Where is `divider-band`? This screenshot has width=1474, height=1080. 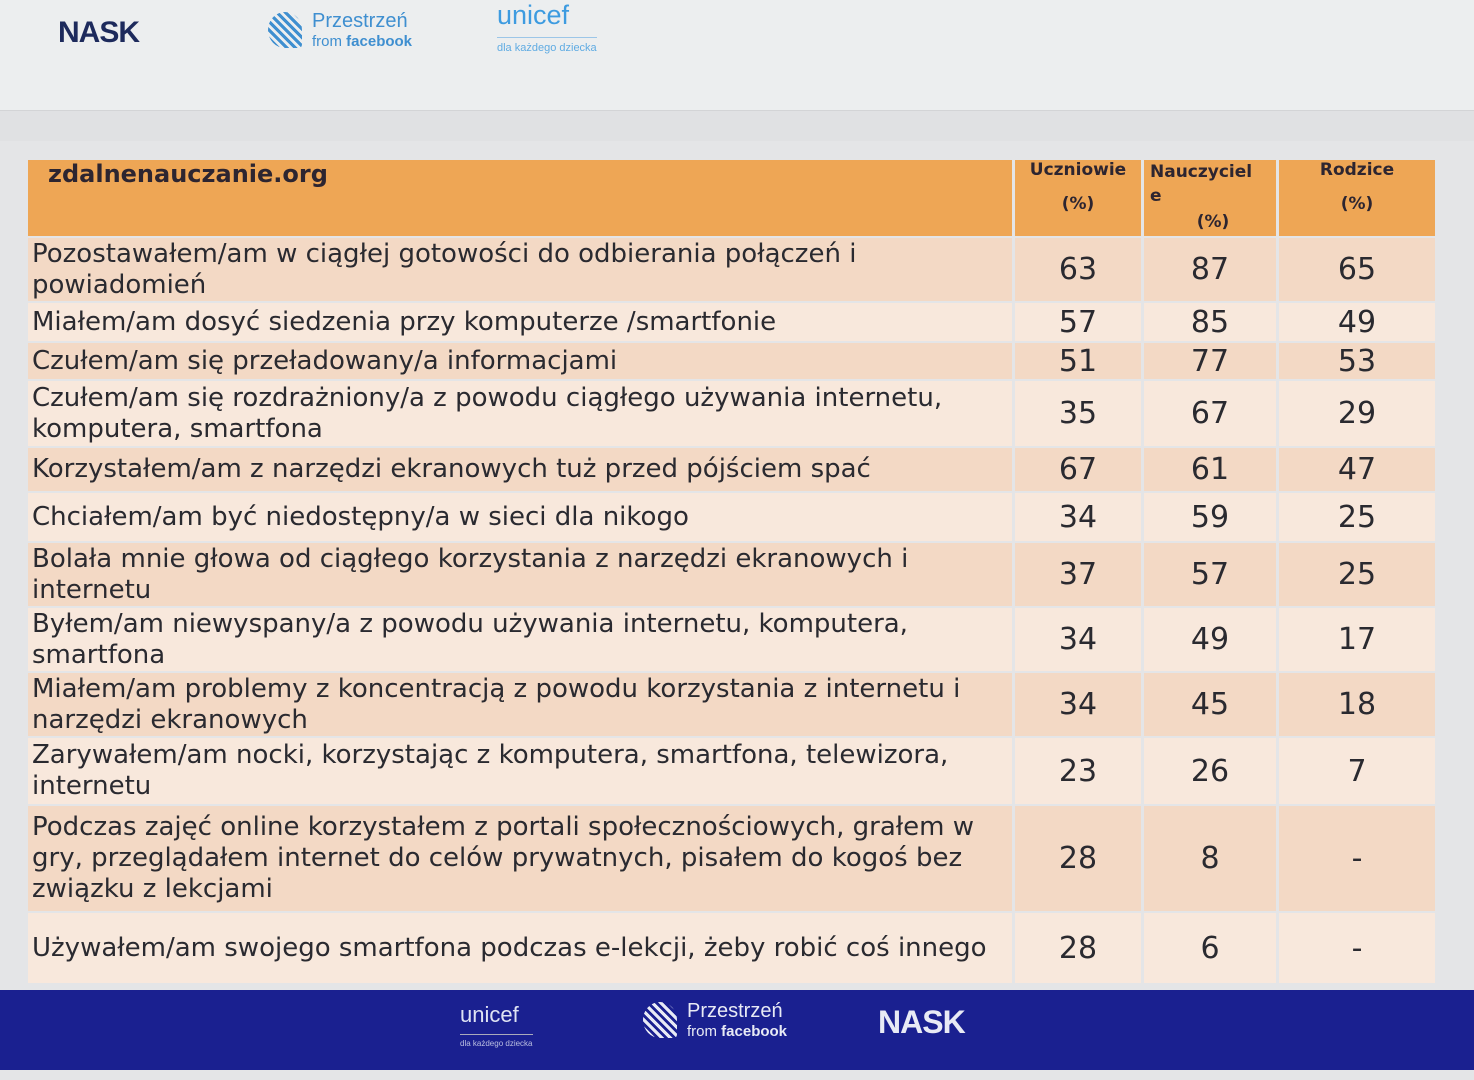 divider-band is located at coordinates (737, 125).